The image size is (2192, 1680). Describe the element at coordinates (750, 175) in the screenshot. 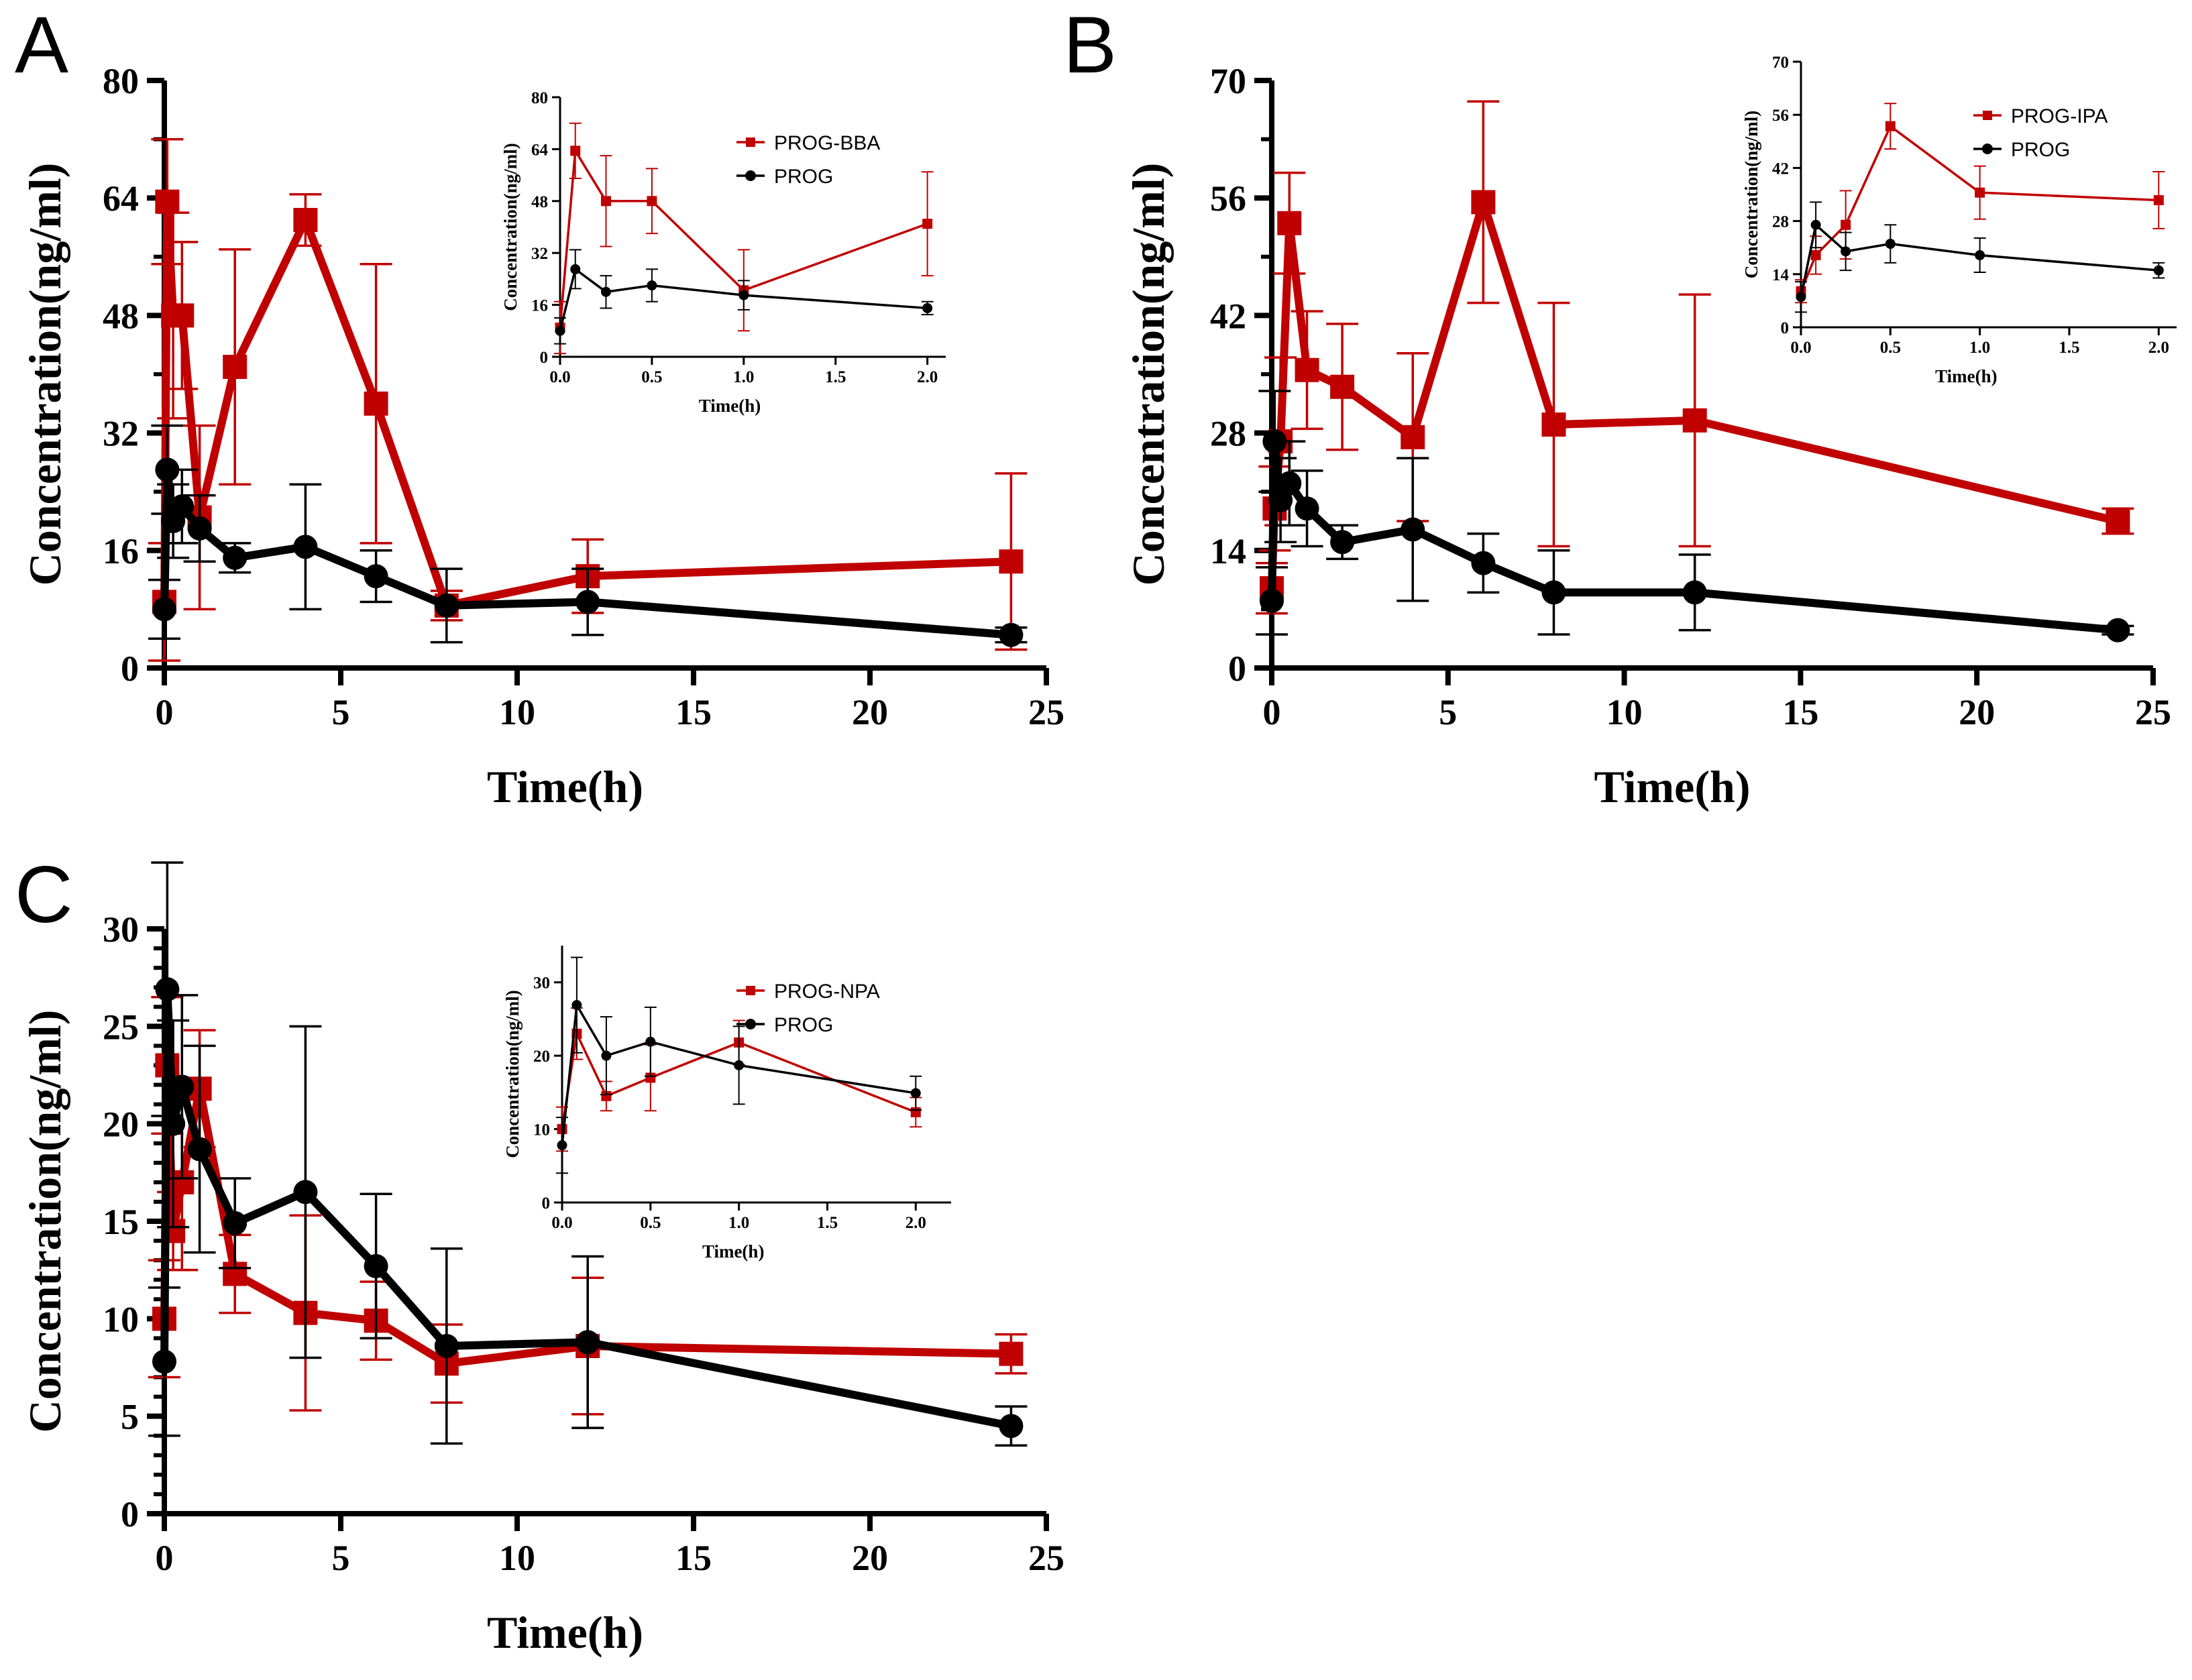

I see `panel-a-legend-marker` at that location.